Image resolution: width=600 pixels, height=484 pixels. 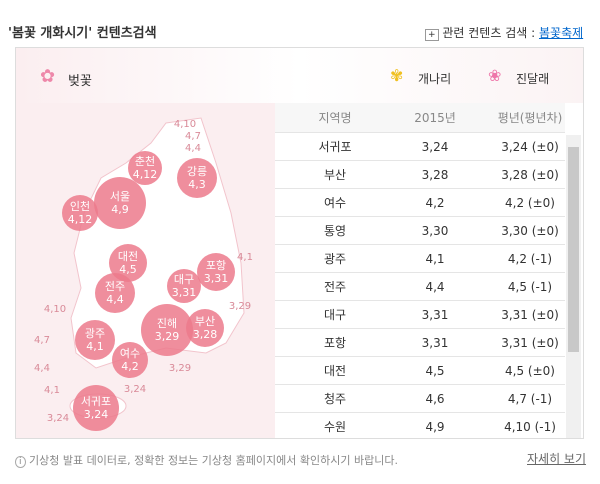 What do you see at coordinates (495, 75) in the screenshot?
I see `flower-icon: ❀` at bounding box center [495, 75].